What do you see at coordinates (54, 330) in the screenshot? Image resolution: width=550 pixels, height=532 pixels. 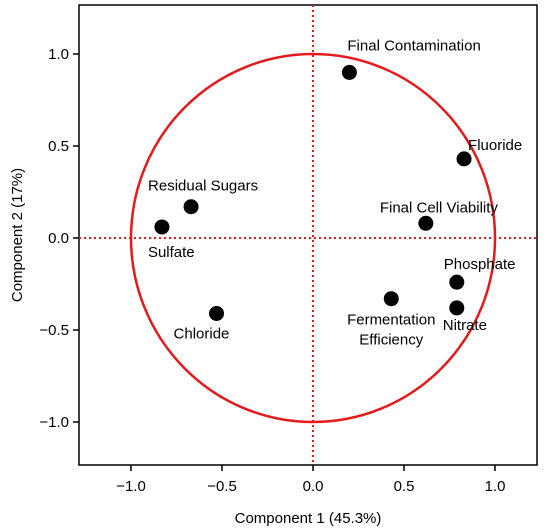 I see `y-tick-label: −0.5` at bounding box center [54, 330].